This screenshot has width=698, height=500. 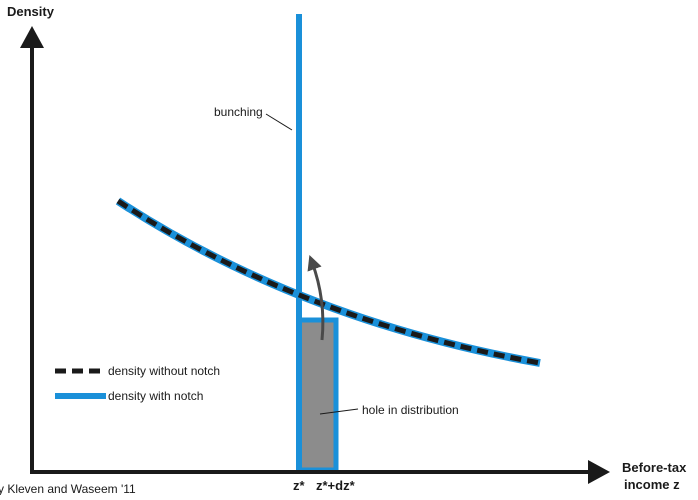 I want to click on legend-label-with-notch: density with notch, so click(x=155, y=396).